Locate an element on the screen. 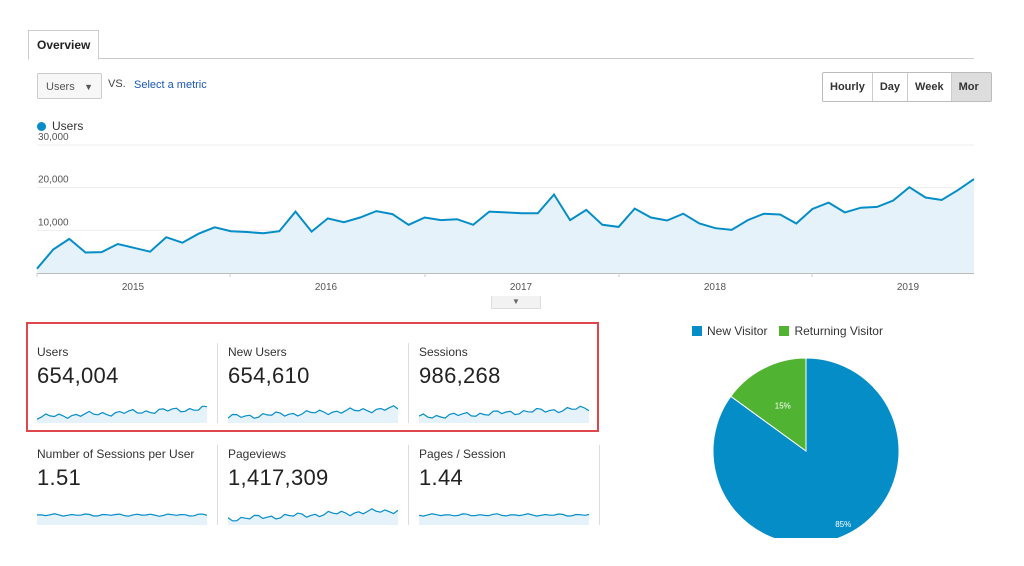  returning-visitor-swatch is located at coordinates (784, 331).